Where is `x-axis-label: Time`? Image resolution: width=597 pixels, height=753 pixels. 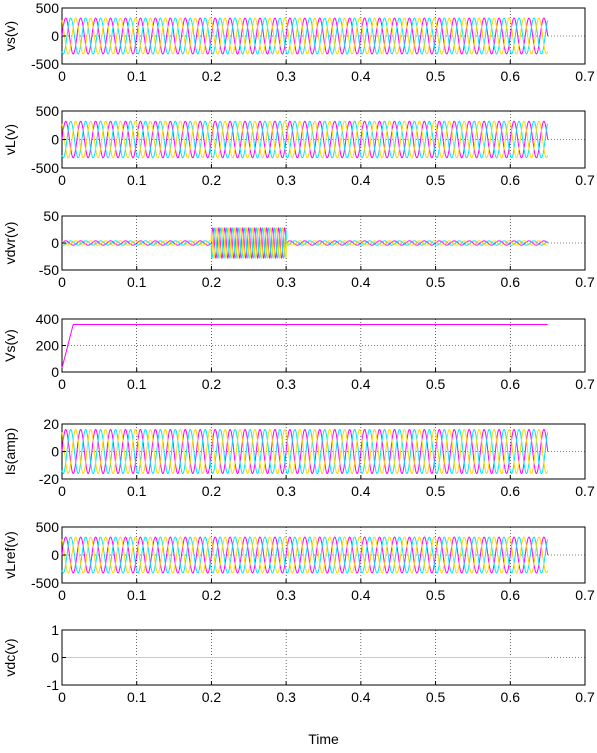 x-axis-label: Time is located at coordinates (323, 739).